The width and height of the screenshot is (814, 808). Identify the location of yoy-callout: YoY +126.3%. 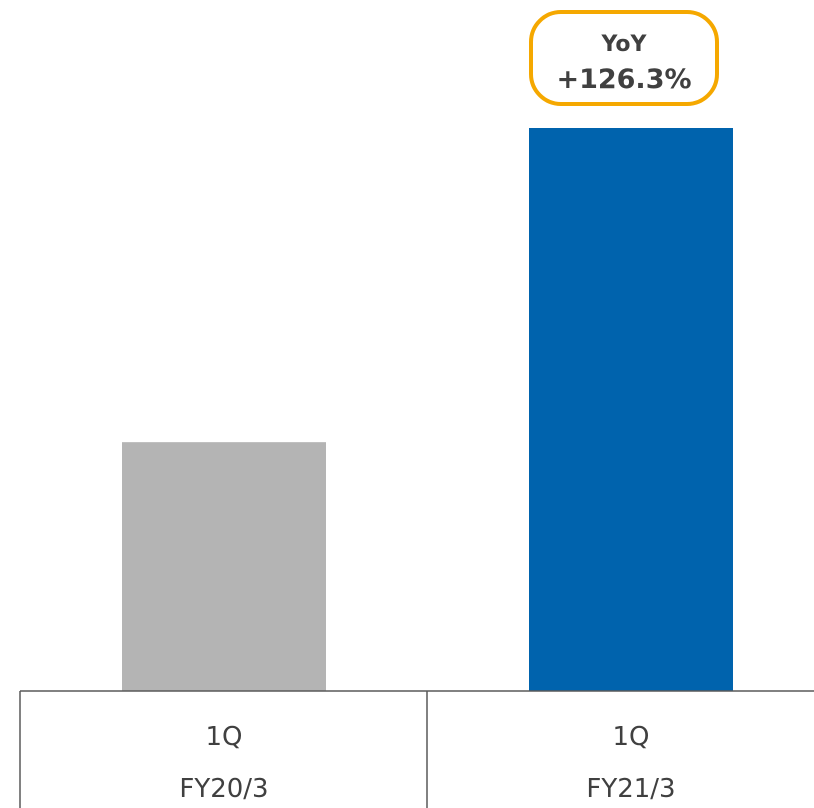
(624, 58).